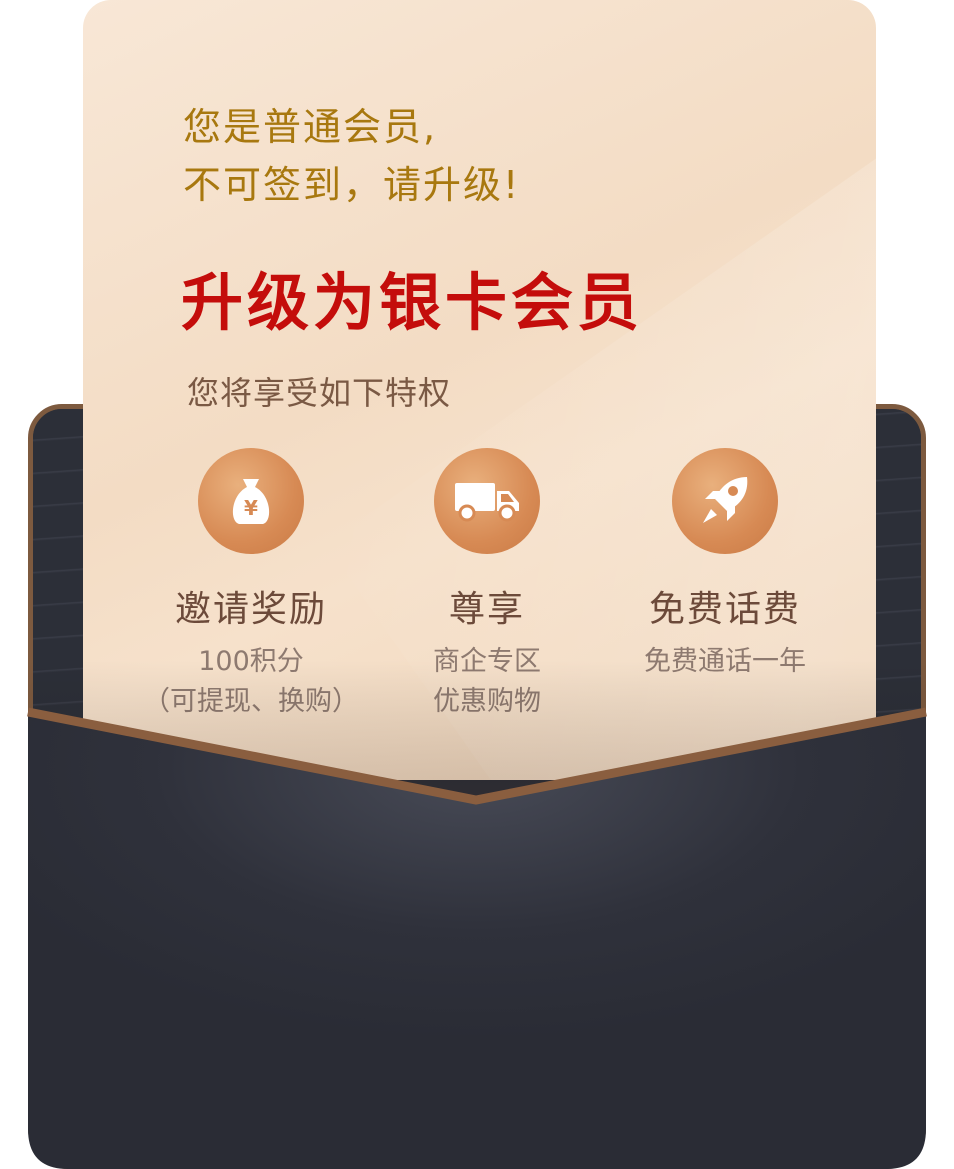  I want to click on benefit-title: 免费话费, so click(724, 609).